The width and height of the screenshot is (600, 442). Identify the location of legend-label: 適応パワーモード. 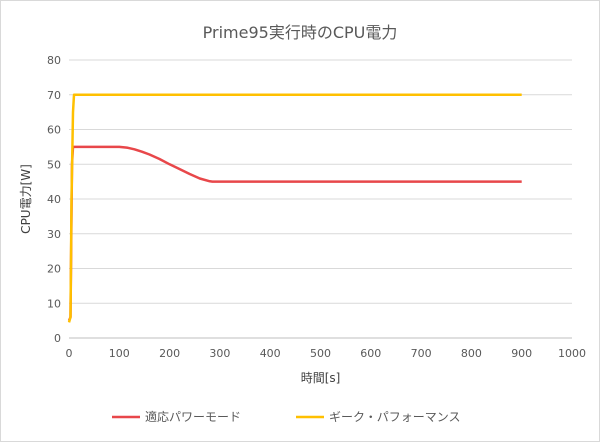
(193, 416).